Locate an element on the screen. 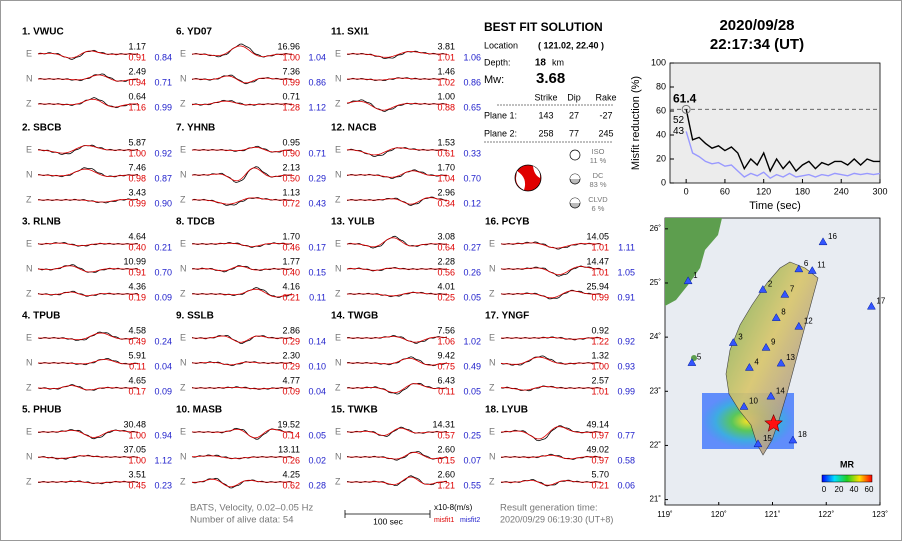 This screenshot has width=902, height=541. result-label: Result generation time: is located at coordinates (549, 508).